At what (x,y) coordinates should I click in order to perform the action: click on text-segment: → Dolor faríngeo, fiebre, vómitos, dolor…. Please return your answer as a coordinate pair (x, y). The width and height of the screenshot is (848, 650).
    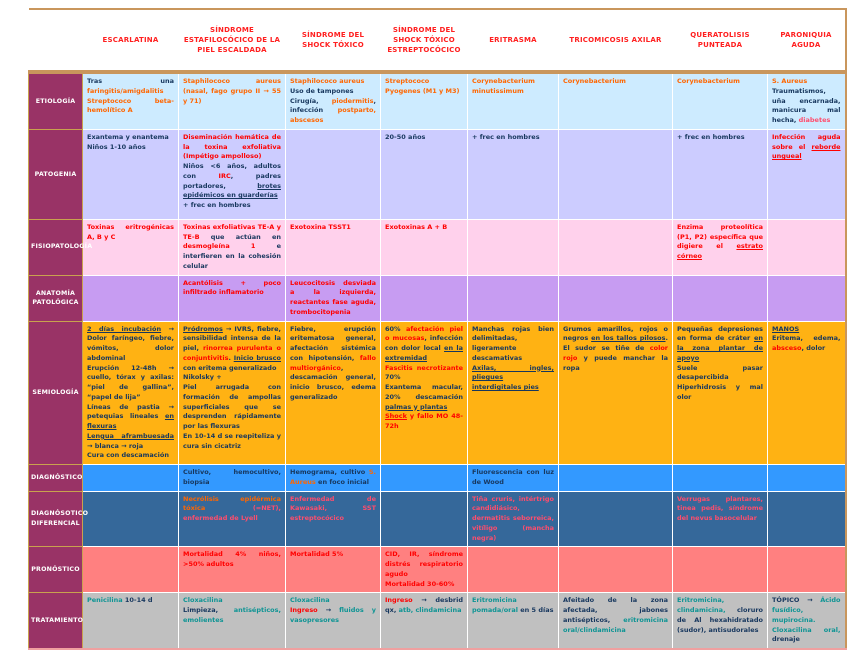
    Looking at the image, I should click on (131, 372).